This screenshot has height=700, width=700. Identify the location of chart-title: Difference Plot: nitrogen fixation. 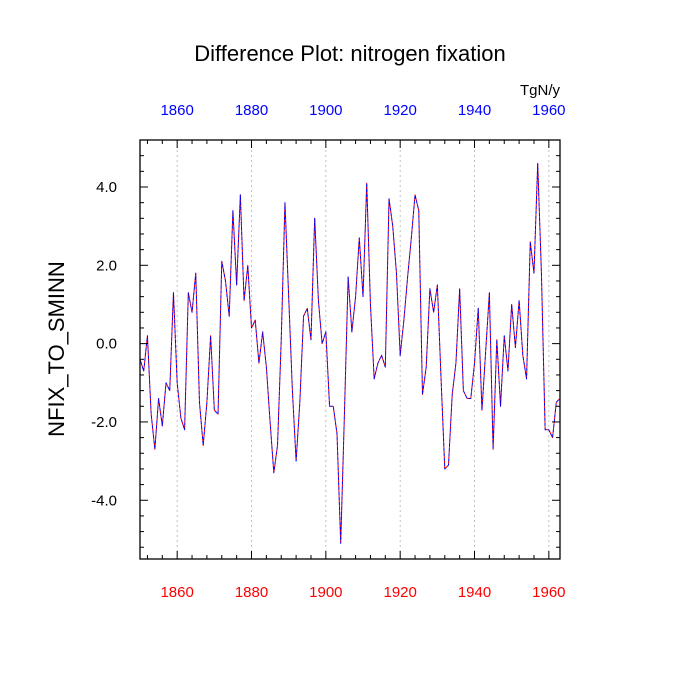
(349, 53).